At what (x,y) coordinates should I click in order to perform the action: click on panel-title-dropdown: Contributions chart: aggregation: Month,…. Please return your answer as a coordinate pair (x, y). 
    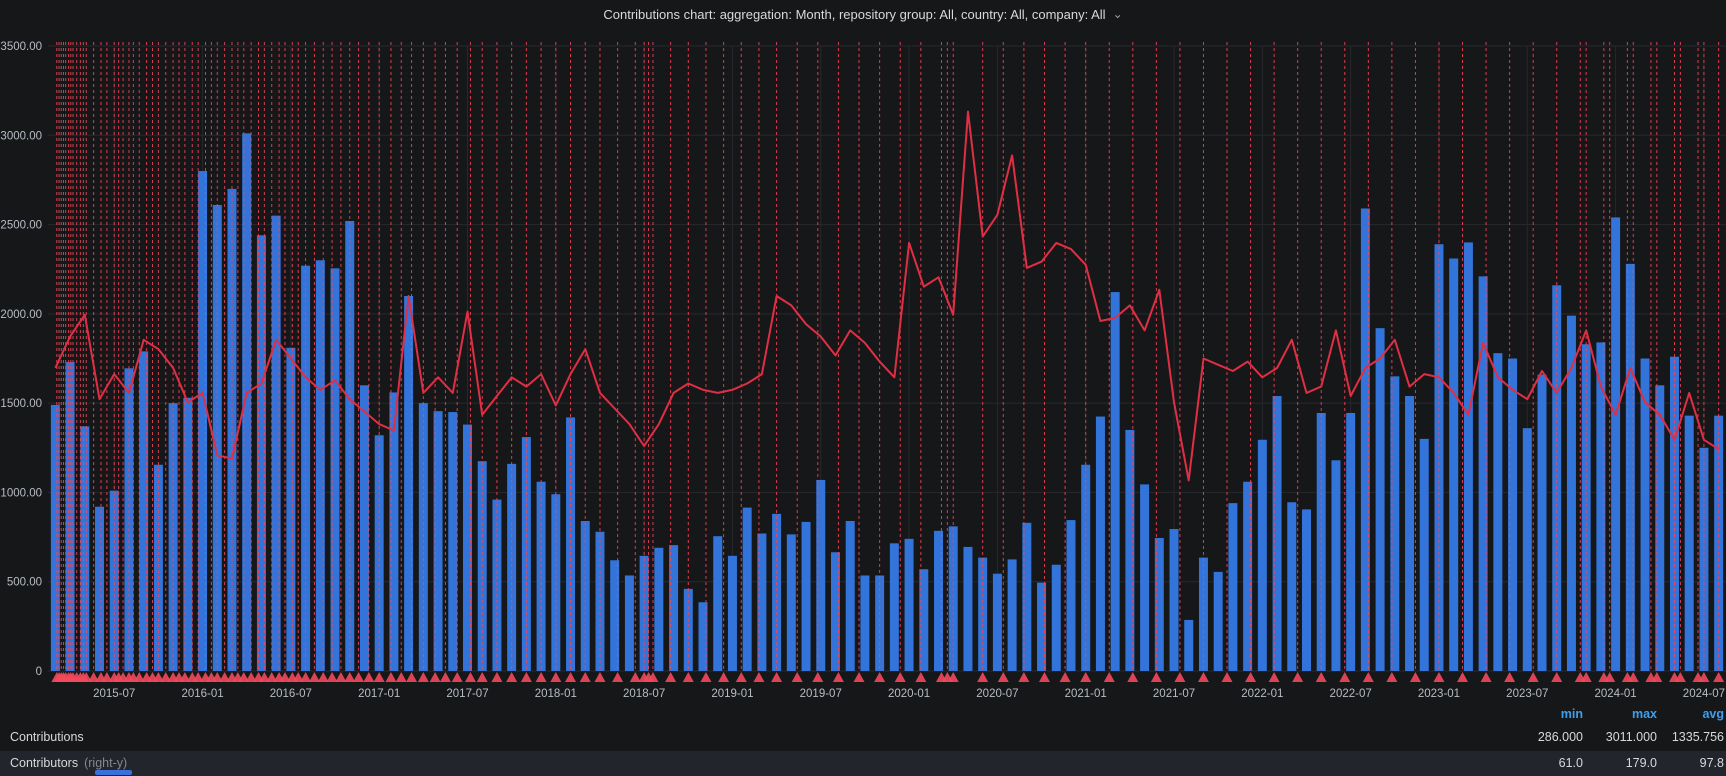
    Looking at the image, I should click on (863, 14).